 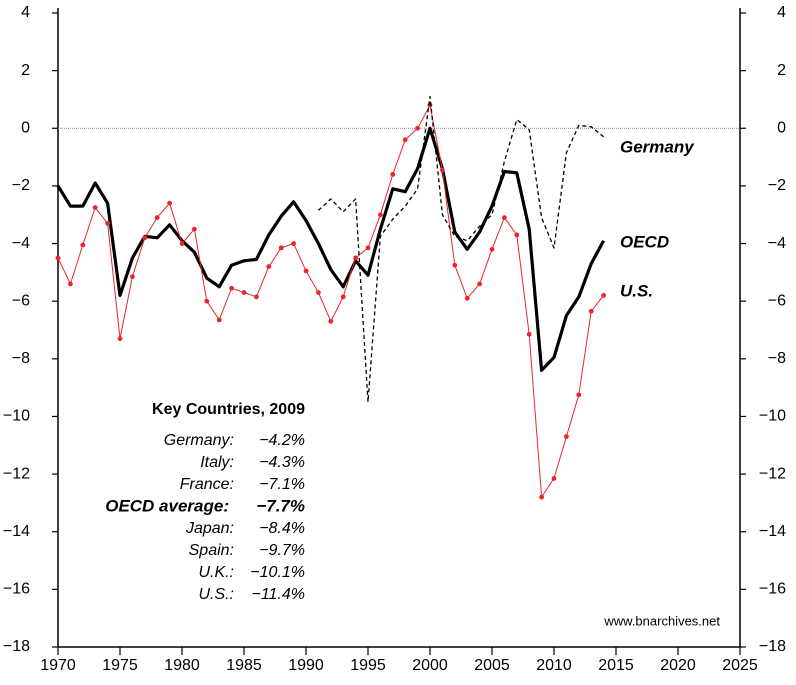 I want to click on key-label: U.K.:, so click(x=216, y=572).